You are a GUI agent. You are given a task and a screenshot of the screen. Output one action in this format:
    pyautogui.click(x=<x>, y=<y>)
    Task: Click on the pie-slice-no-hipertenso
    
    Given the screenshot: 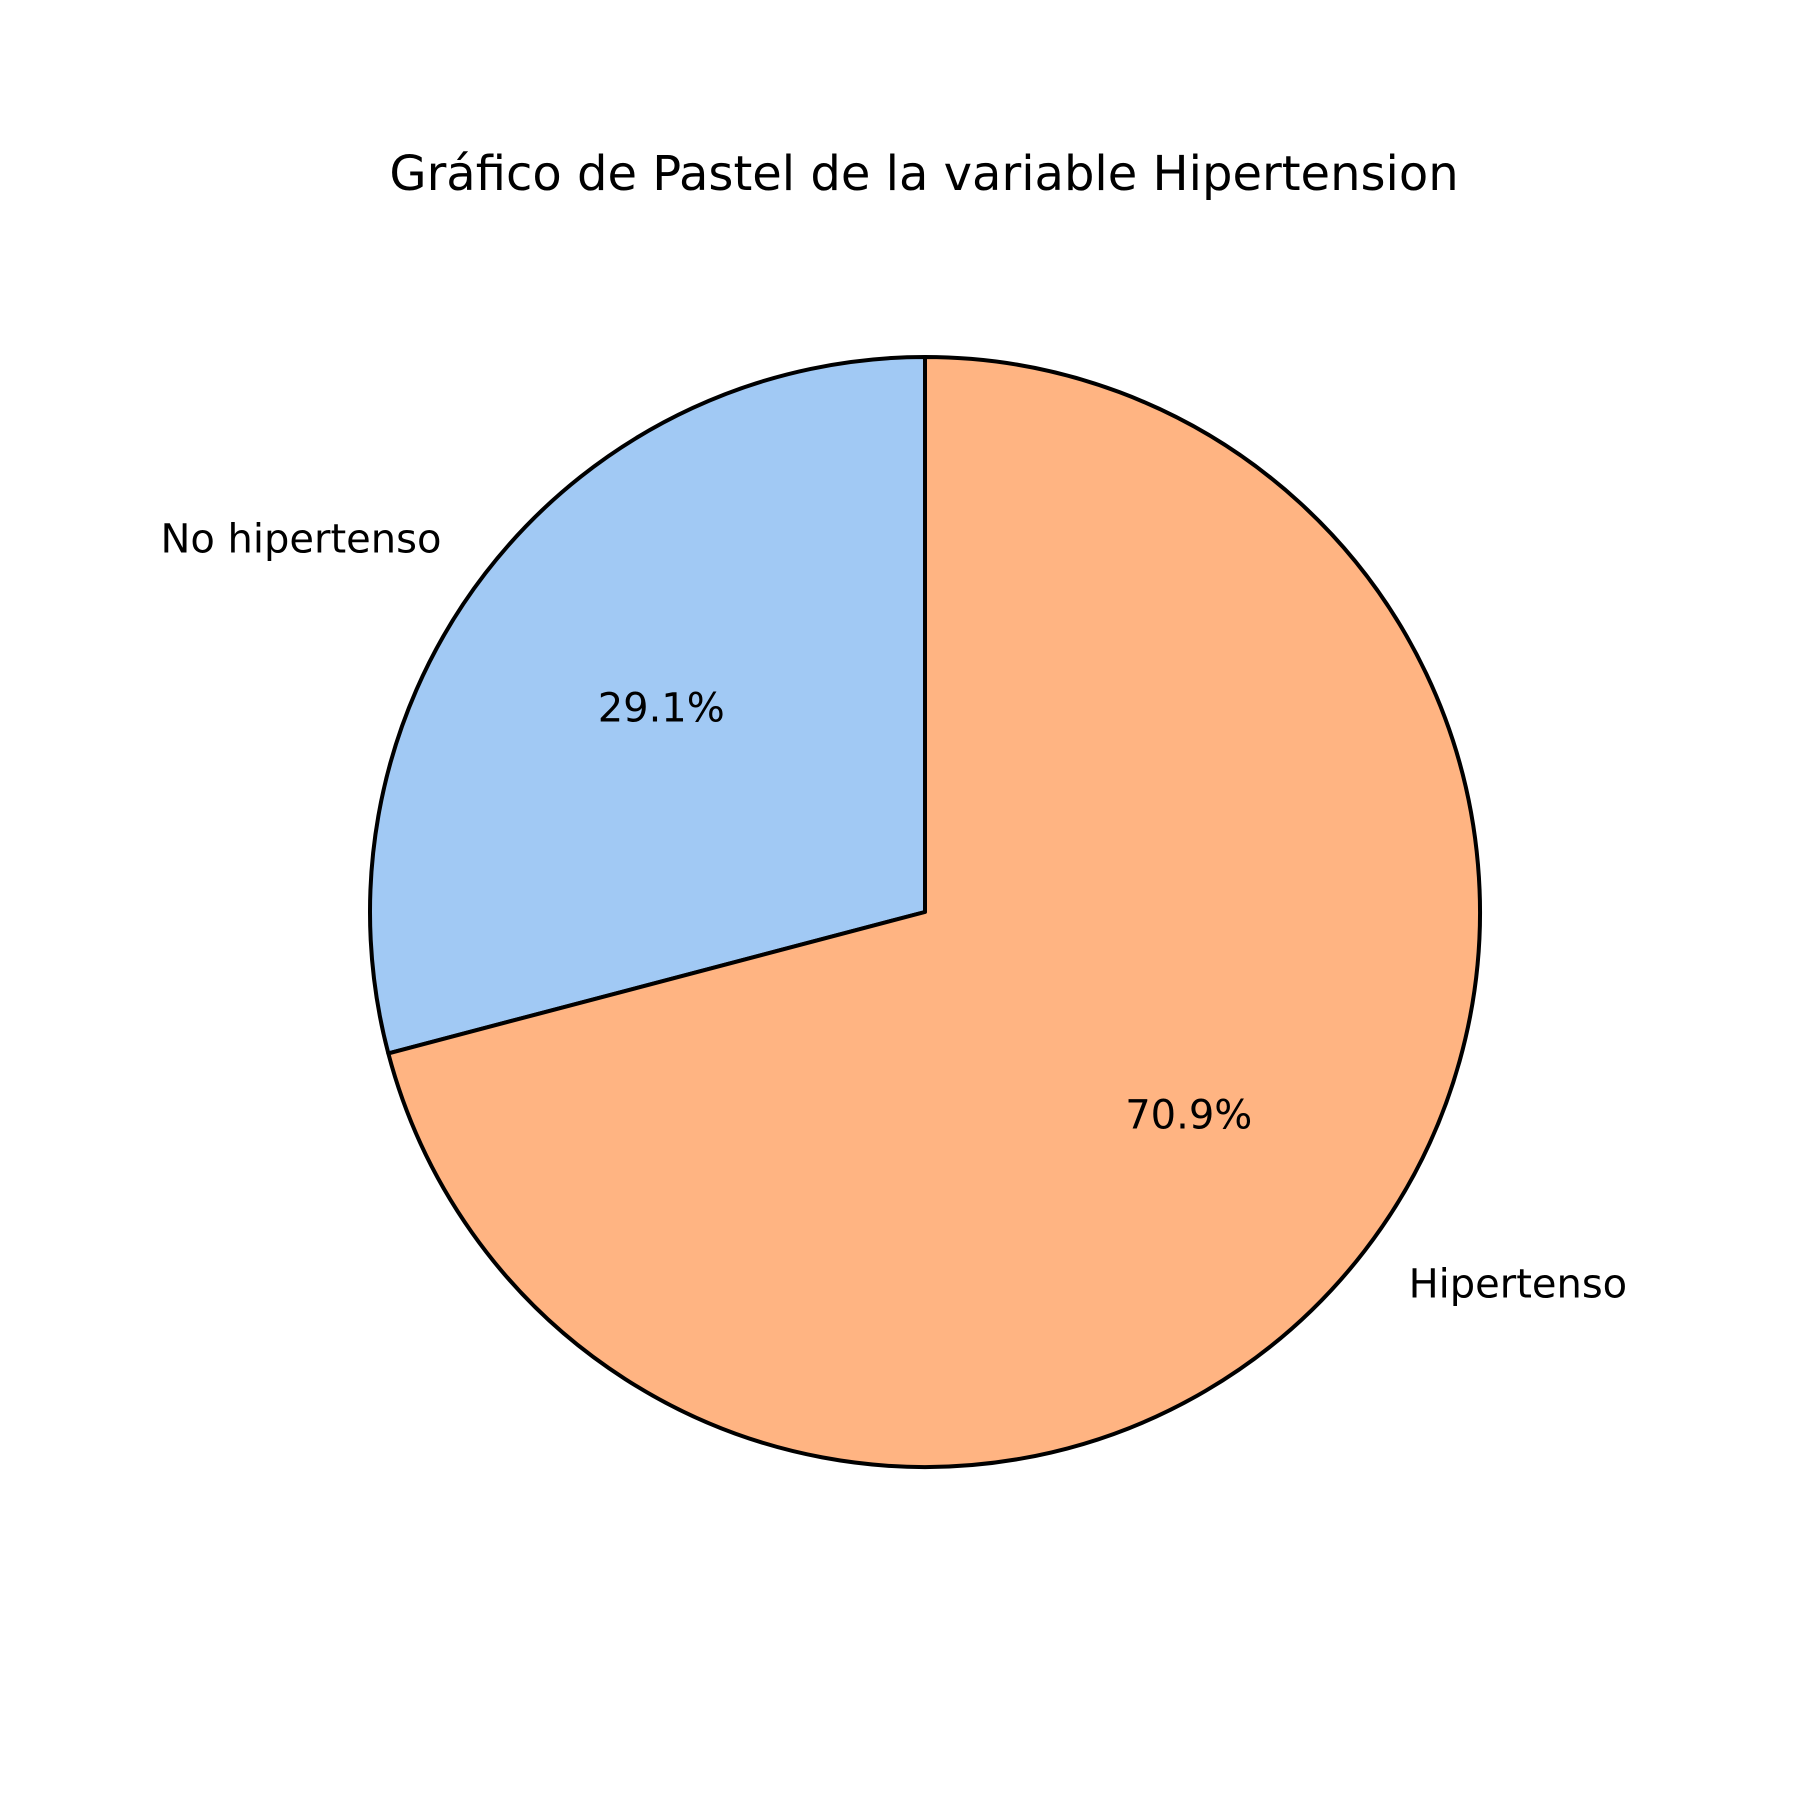 What is the action you would take?
    pyautogui.click(x=647, y=705)
    